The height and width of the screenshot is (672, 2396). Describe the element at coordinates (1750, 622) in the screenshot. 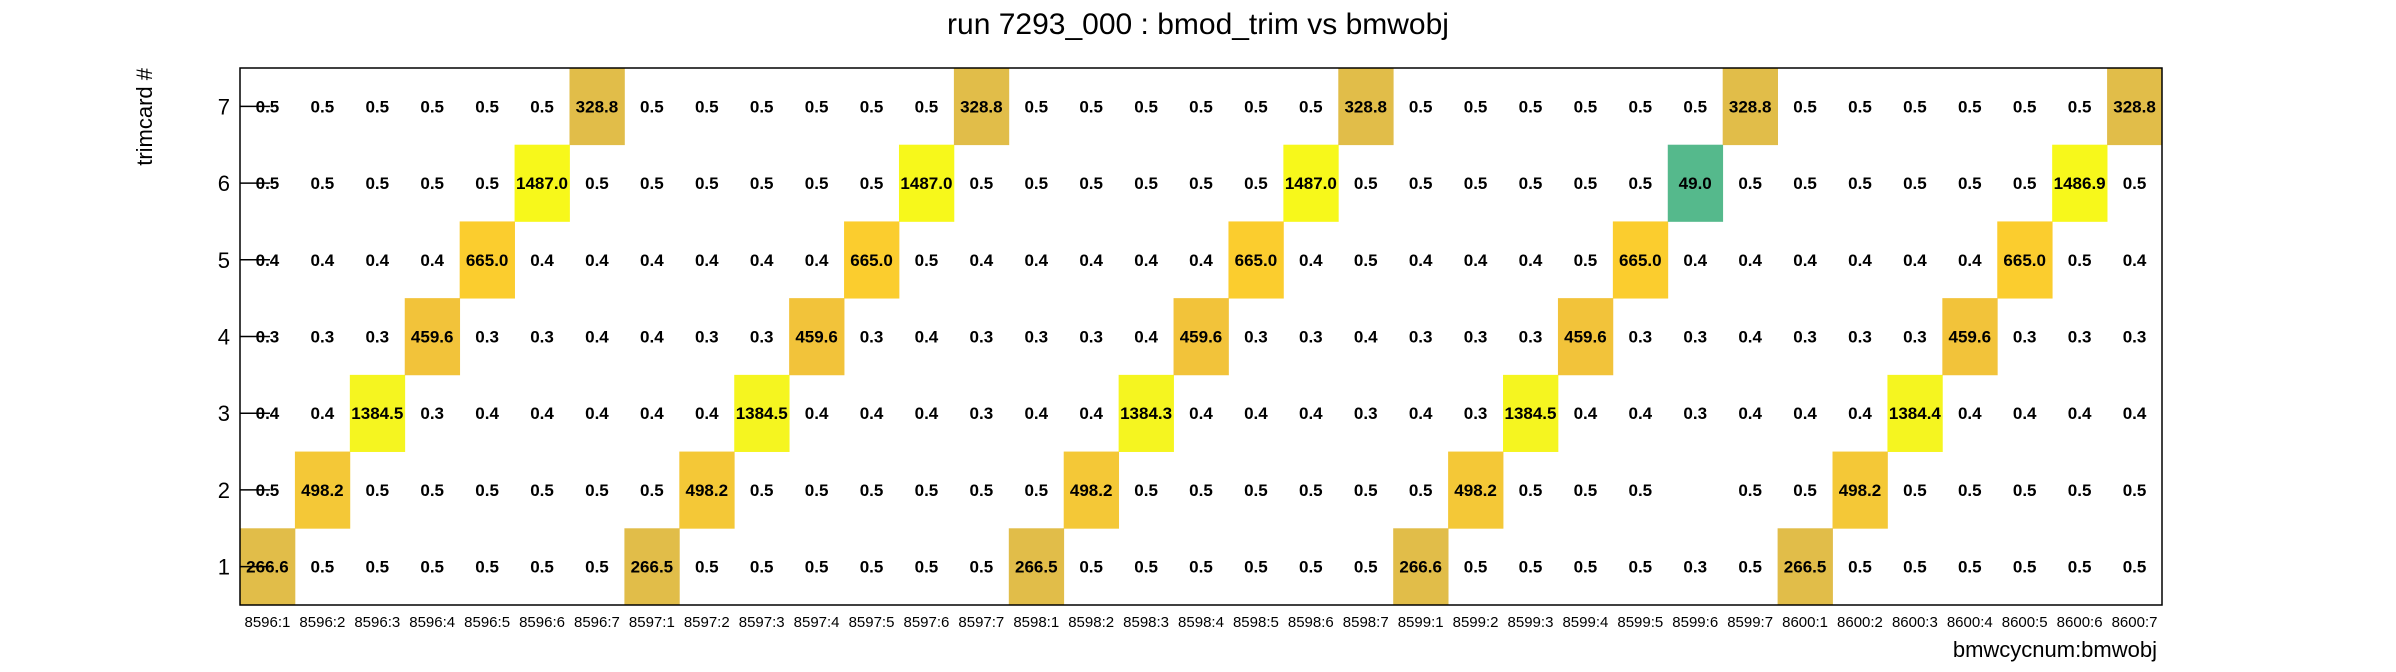

I see `x-tick-label: 8599:7` at that location.